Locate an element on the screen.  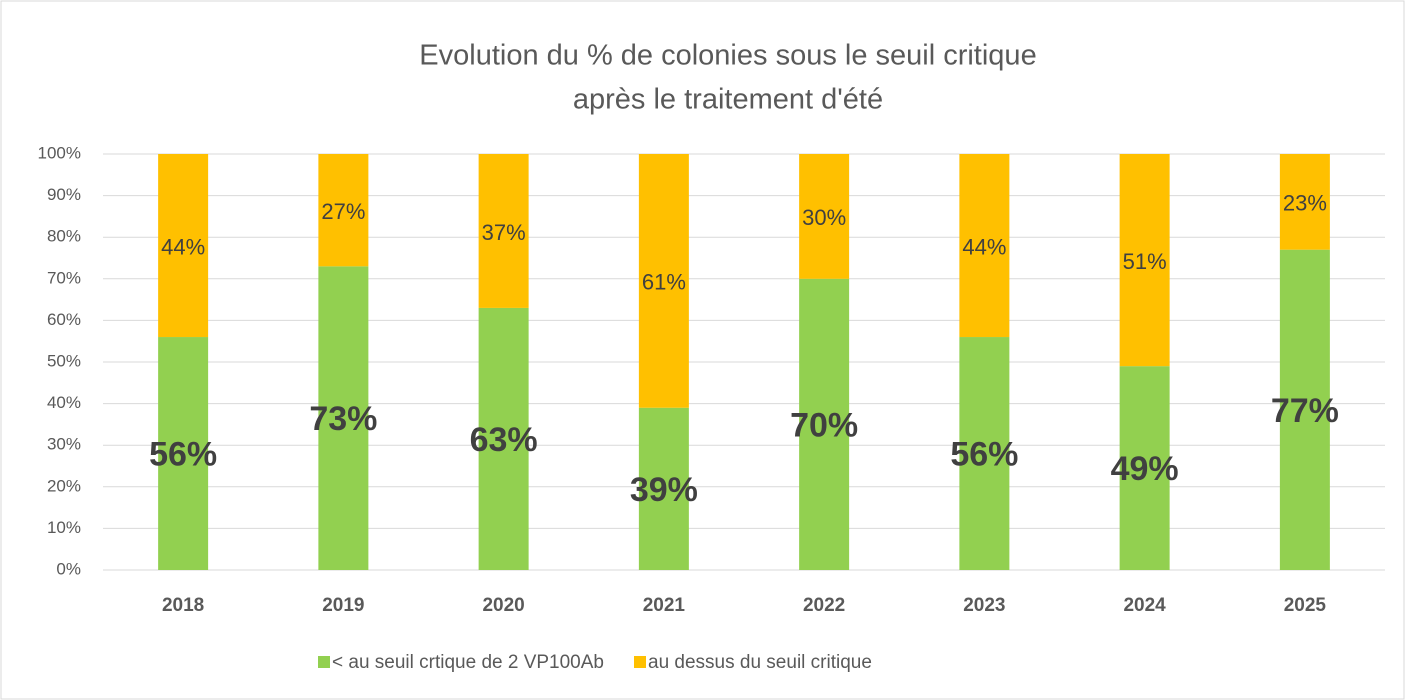
x-tick-label: 2024 is located at coordinates (1144, 605).